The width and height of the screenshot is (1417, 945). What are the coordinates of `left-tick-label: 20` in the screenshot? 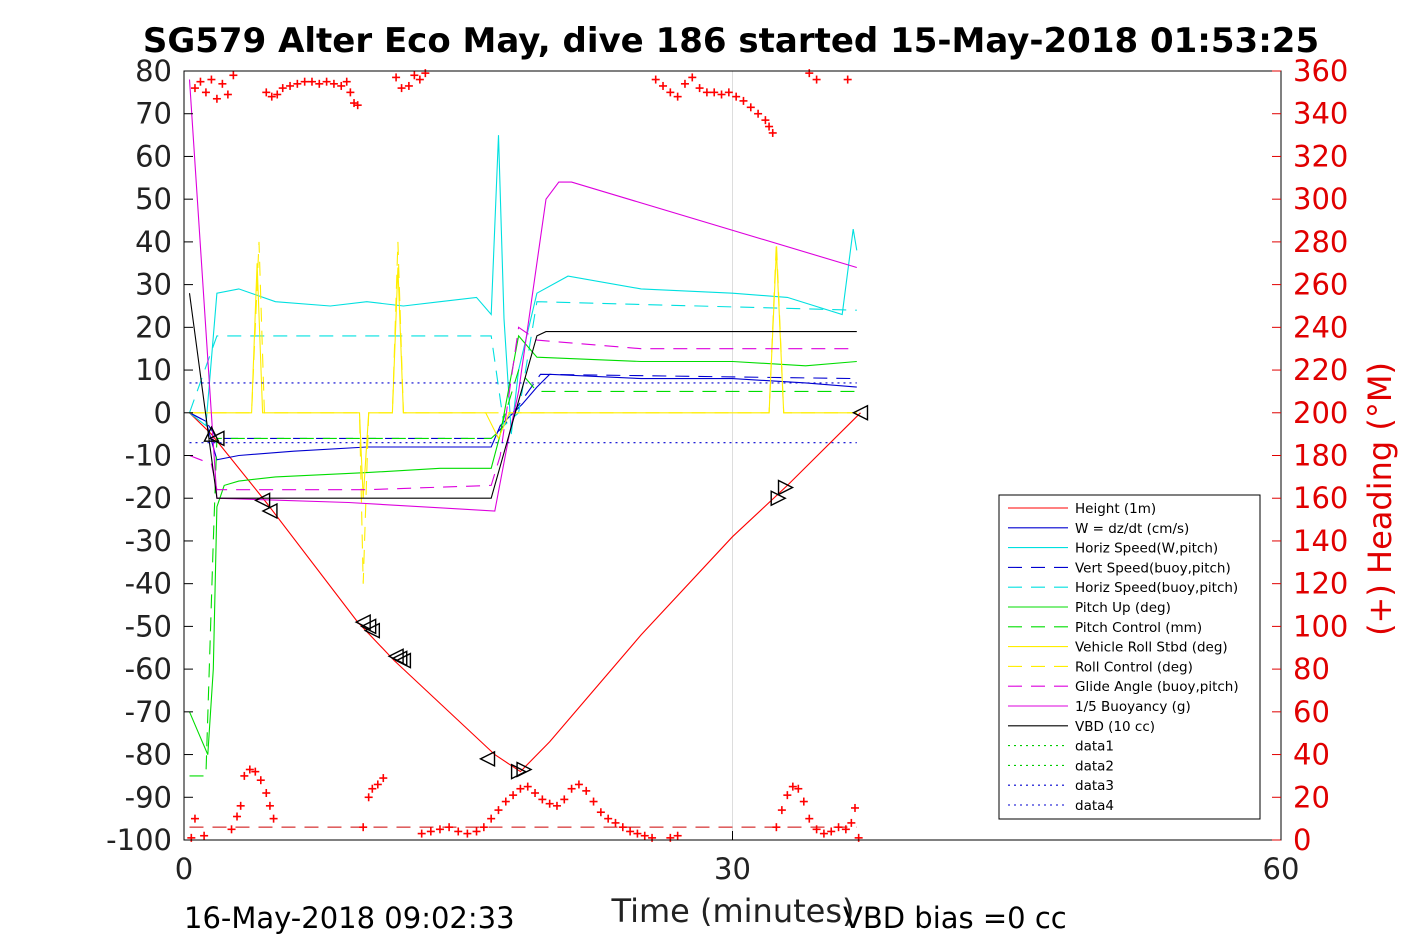 It's located at (153, 327).